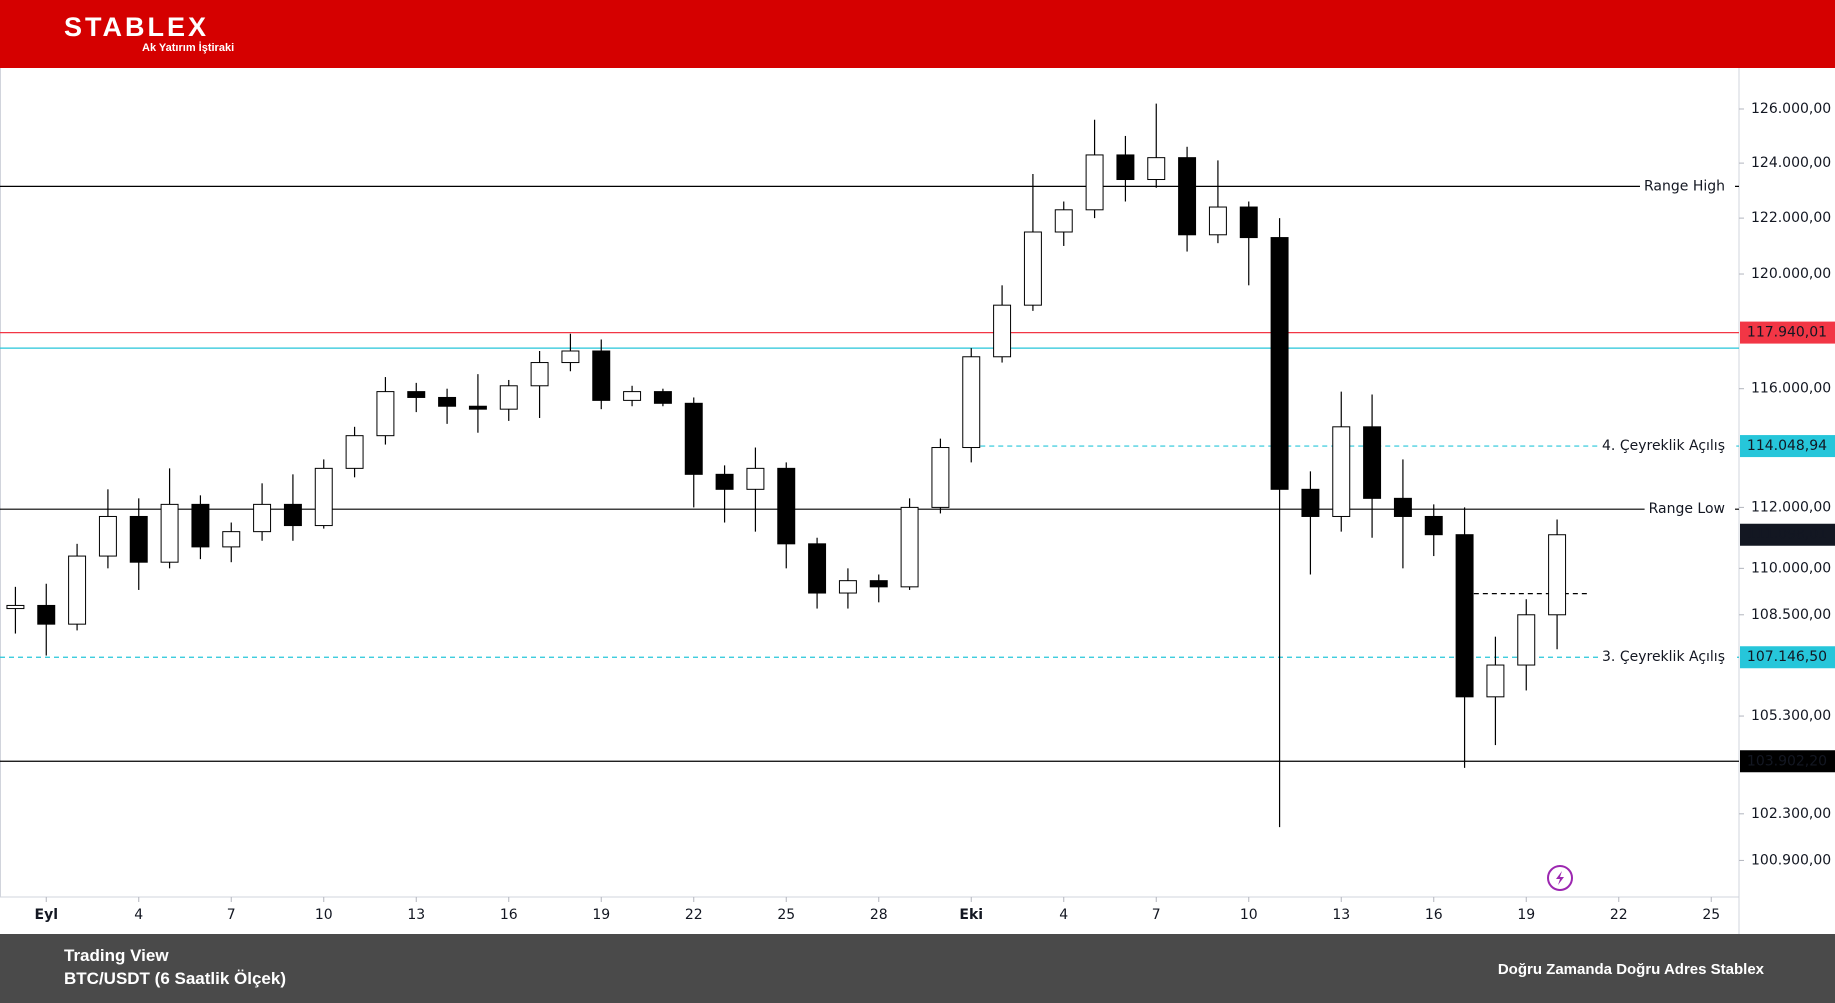  I want to click on price-tag-label: 111.098,01, so click(1787, 535).